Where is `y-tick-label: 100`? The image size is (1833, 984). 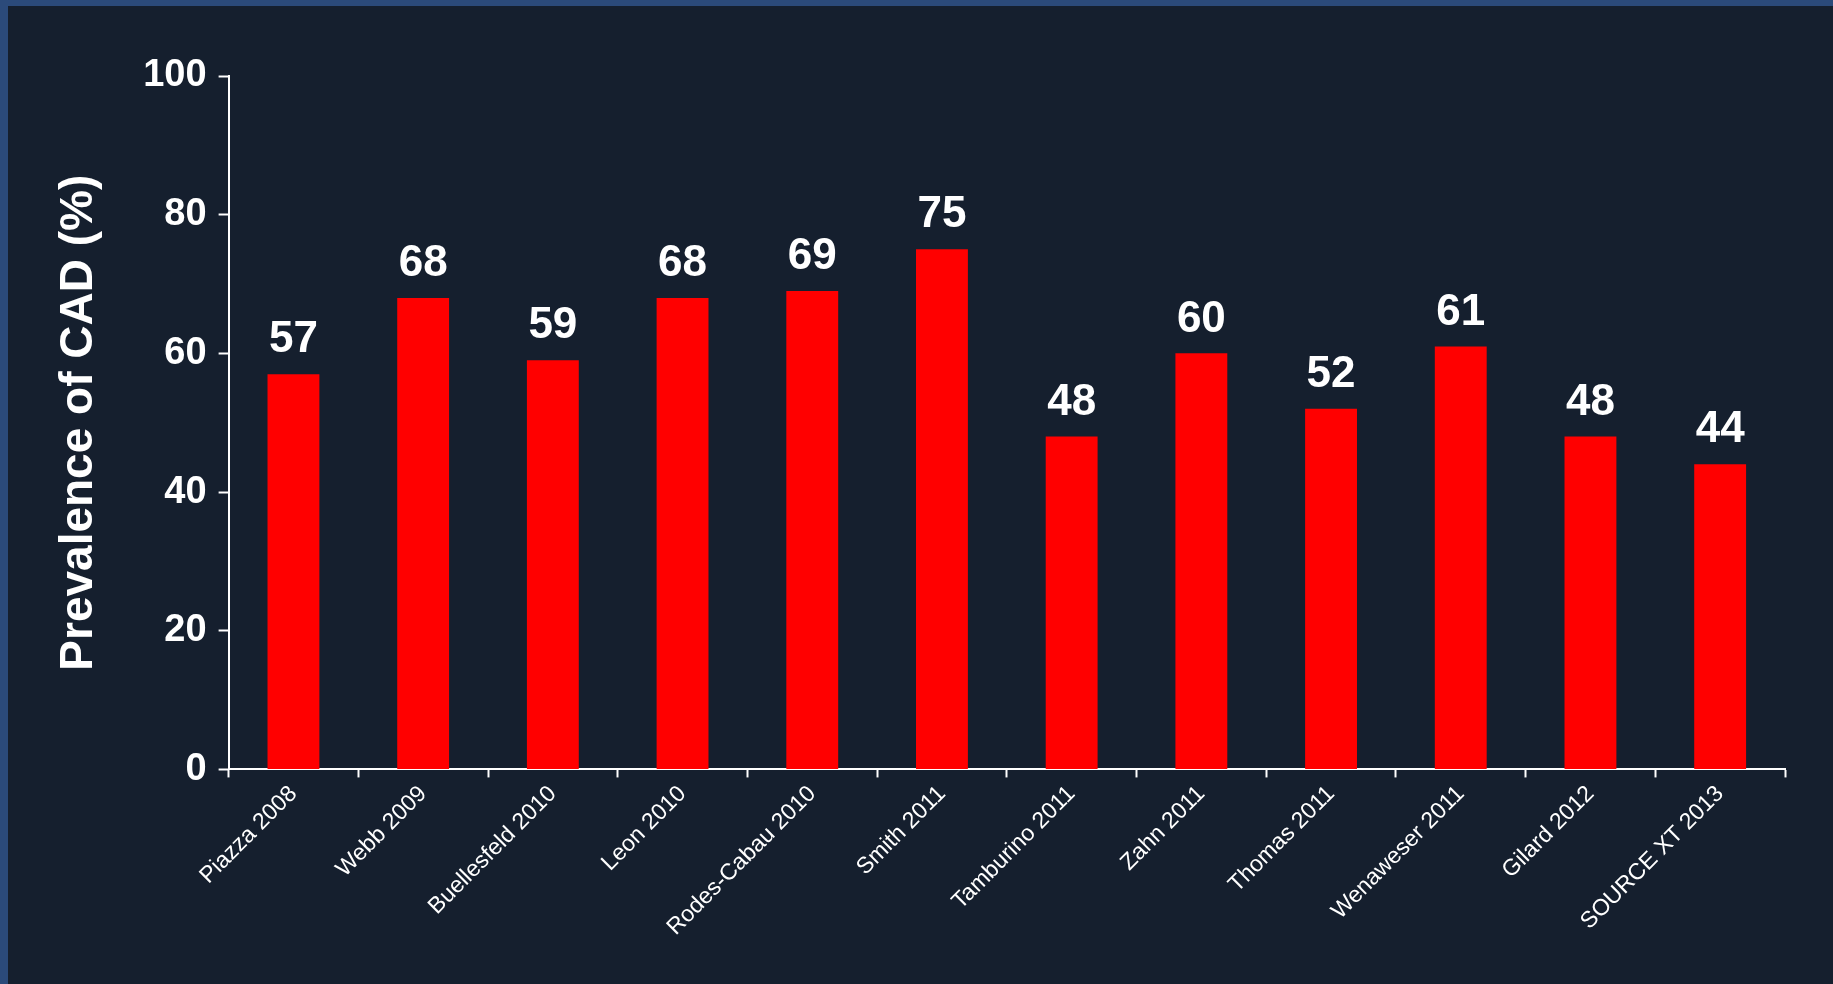 y-tick-label: 100 is located at coordinates (175, 73).